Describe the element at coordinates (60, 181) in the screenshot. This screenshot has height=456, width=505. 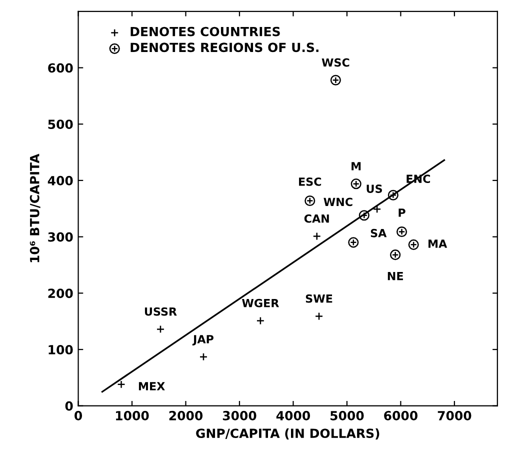
I see `y-tick-label: 400` at that location.